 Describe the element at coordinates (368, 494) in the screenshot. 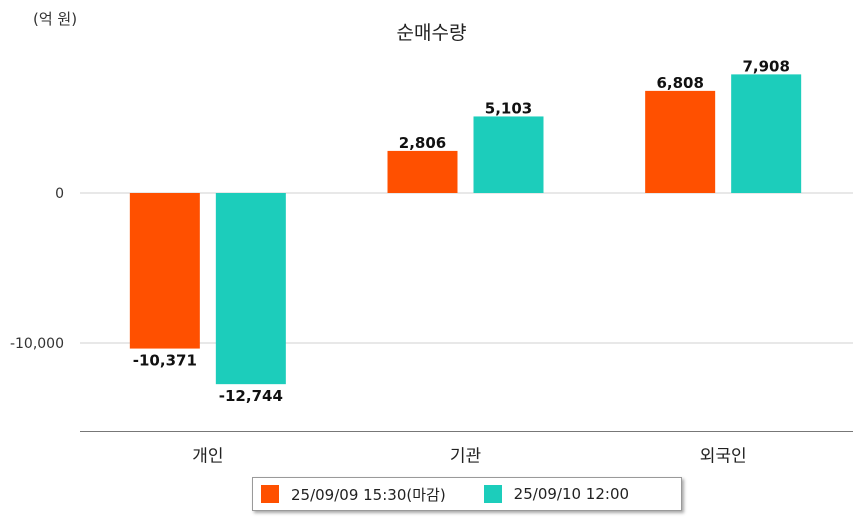

I see `legend-label-series-1: 25/09/09 15:30(마감)` at that location.